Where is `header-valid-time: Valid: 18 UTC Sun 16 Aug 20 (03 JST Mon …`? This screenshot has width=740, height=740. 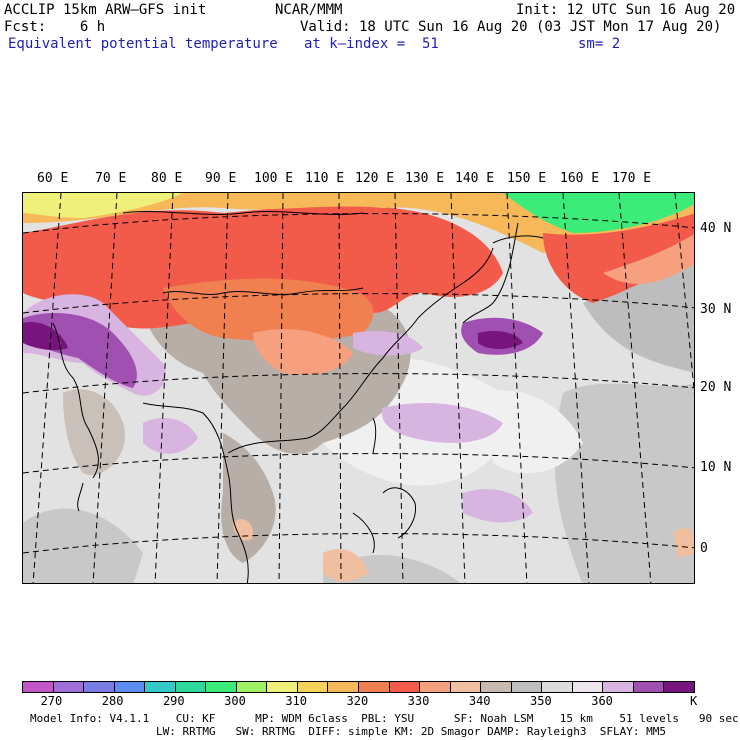
header-valid-time: Valid: 18 UTC Sun 16 Aug 20 (03 JST Mon … is located at coordinates (511, 27).